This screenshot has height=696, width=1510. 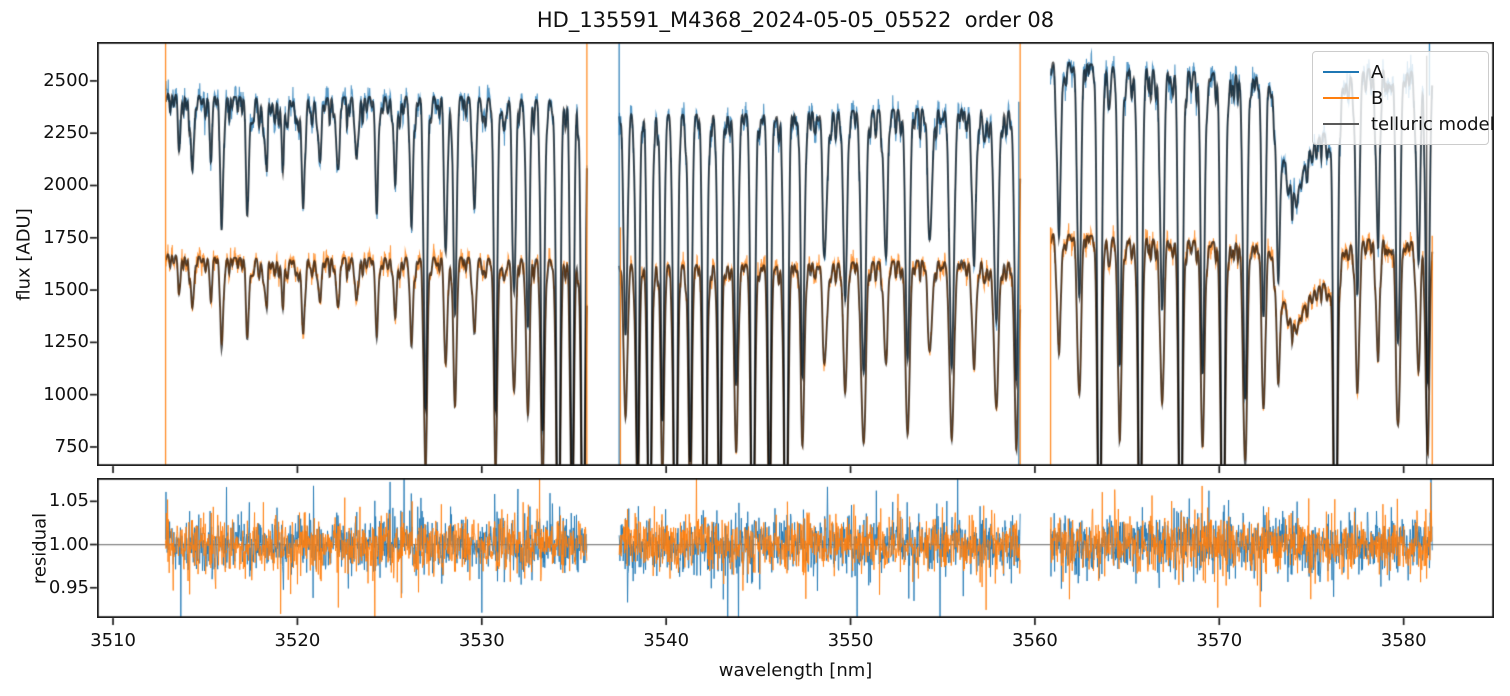 What do you see at coordinates (1341, 98) in the screenshot?
I see `legend-line-b-icon` at bounding box center [1341, 98].